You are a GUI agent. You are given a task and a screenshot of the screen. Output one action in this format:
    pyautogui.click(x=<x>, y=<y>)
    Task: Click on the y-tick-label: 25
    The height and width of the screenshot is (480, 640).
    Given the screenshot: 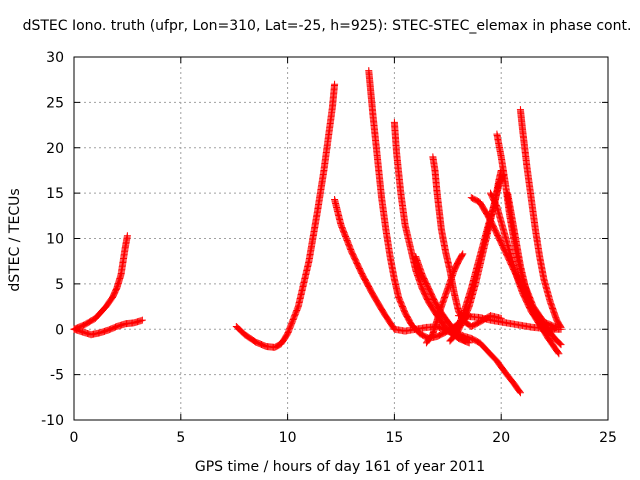 What is the action you would take?
    pyautogui.click(x=55, y=103)
    